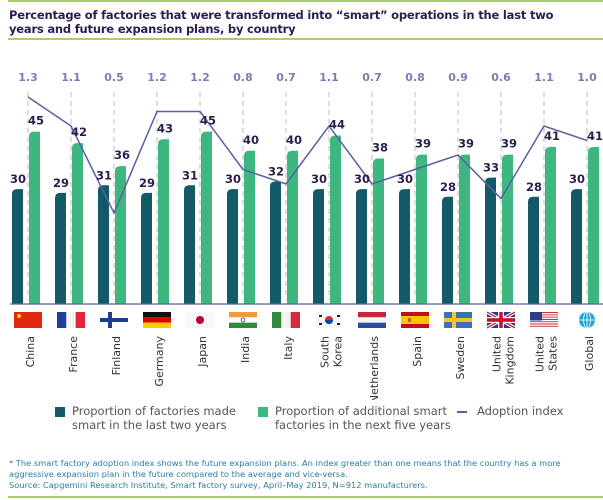  What do you see at coordinates (329, 320) in the screenshot?
I see `south-korea-flag-icon` at bounding box center [329, 320].